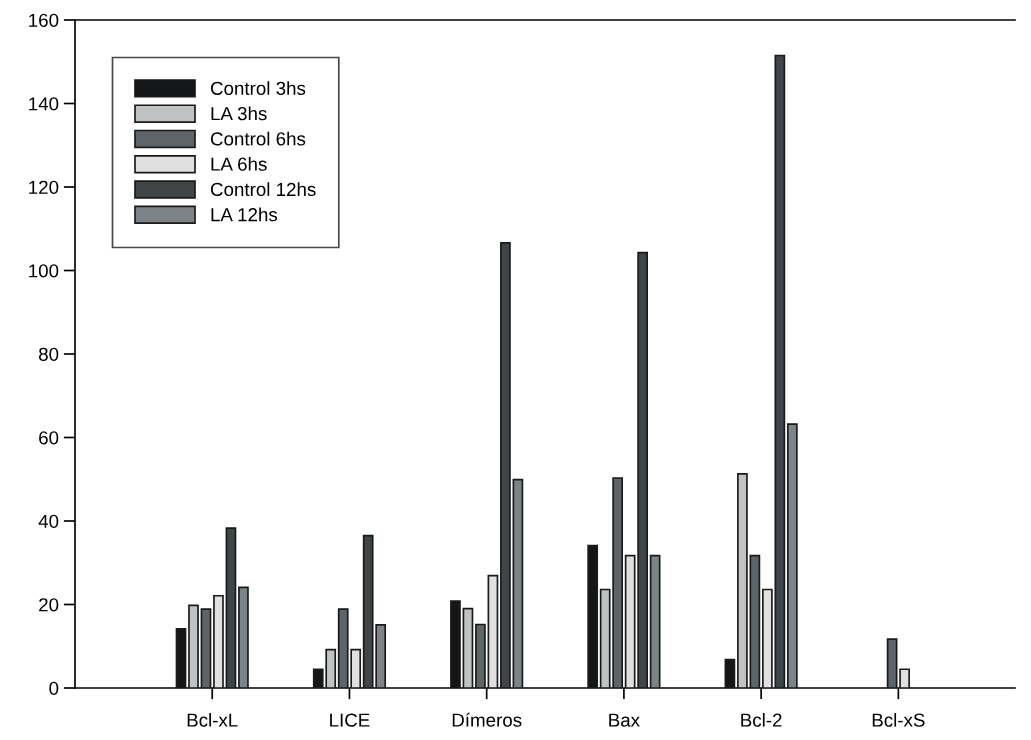 Image resolution: width=1031 pixels, height=740 pixels. I want to click on legend-label: Control 6hs, so click(258, 138).